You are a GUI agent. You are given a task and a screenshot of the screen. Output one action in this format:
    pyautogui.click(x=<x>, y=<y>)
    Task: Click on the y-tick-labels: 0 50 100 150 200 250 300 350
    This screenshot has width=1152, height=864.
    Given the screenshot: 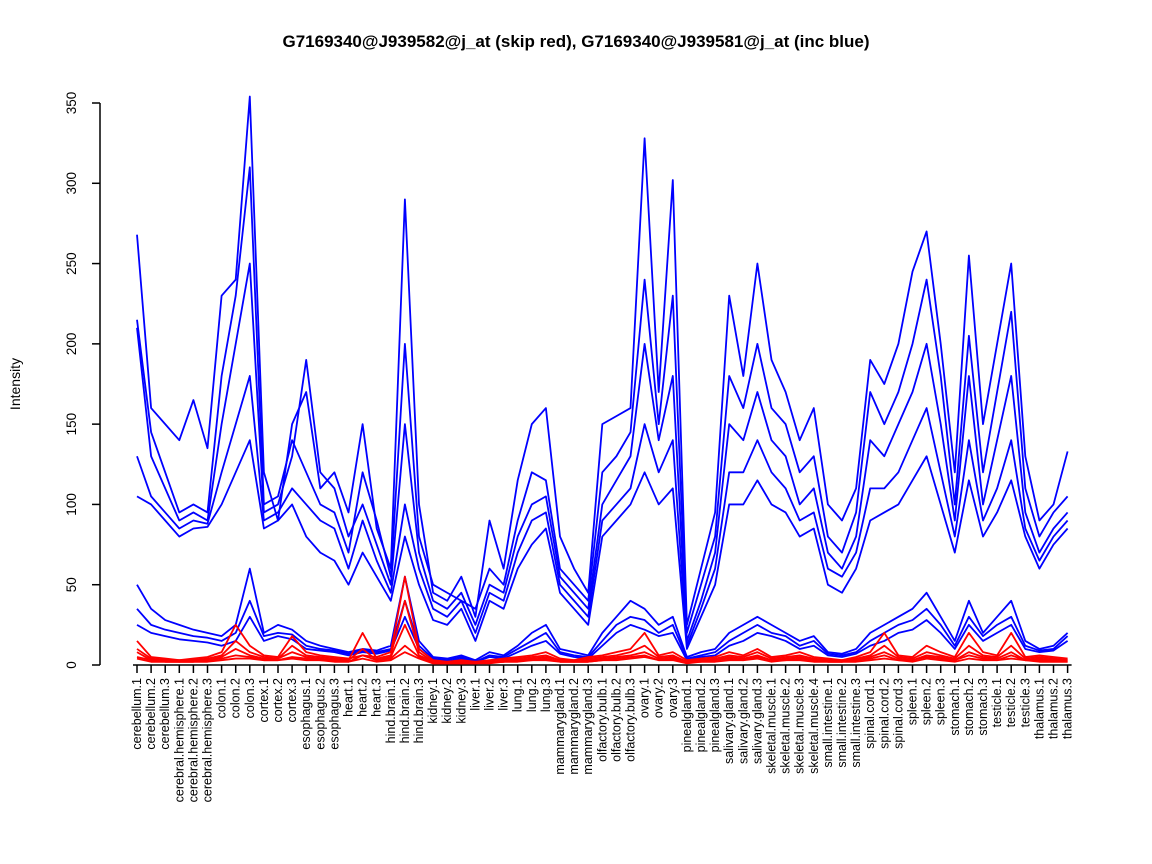 What is the action you would take?
    pyautogui.click(x=71, y=380)
    